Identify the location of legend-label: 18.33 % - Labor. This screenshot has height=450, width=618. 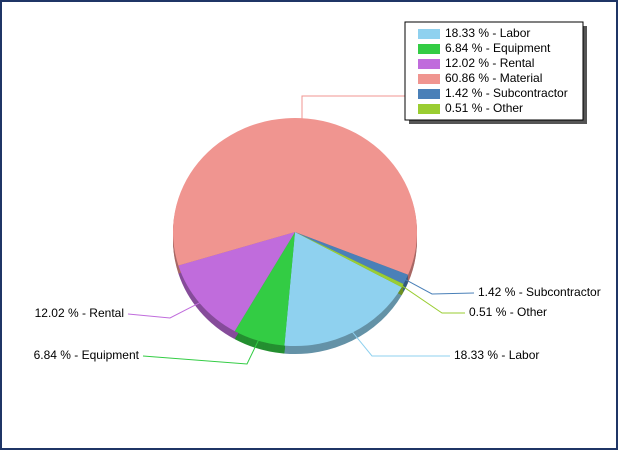
(487, 33).